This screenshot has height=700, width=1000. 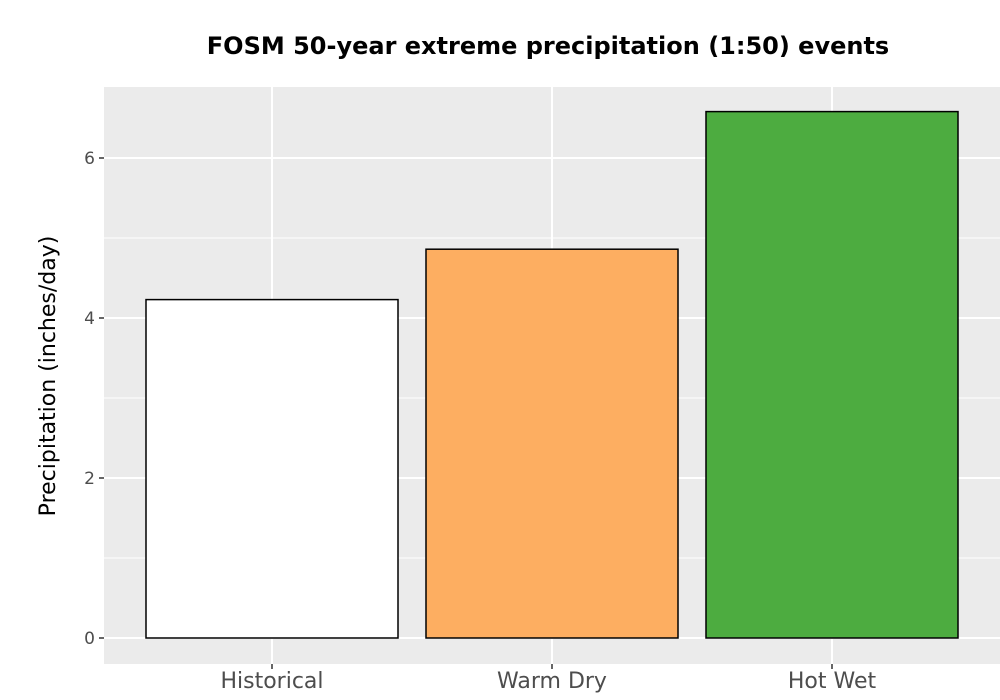 I want to click on y-tick-label: 0, so click(x=89, y=639).